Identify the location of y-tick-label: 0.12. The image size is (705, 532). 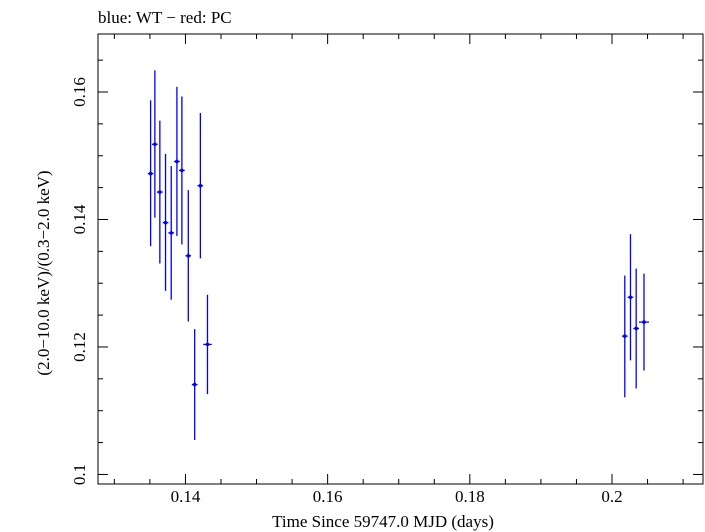
(79, 347).